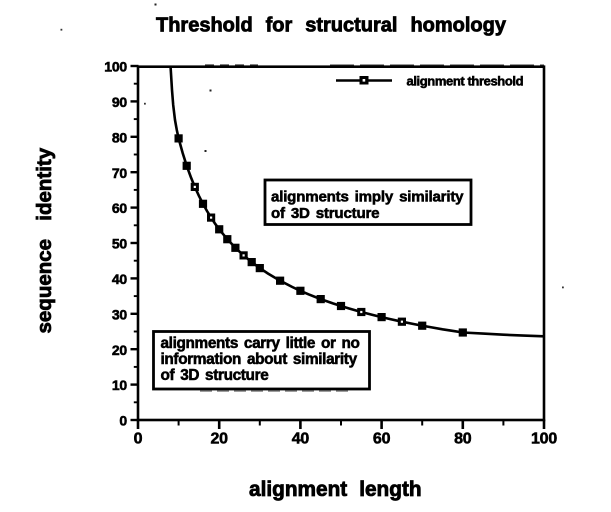  Describe the element at coordinates (331, 26) in the screenshot. I see `svg-text:Threshold for structural homol: Threshold for structural homology` at that location.